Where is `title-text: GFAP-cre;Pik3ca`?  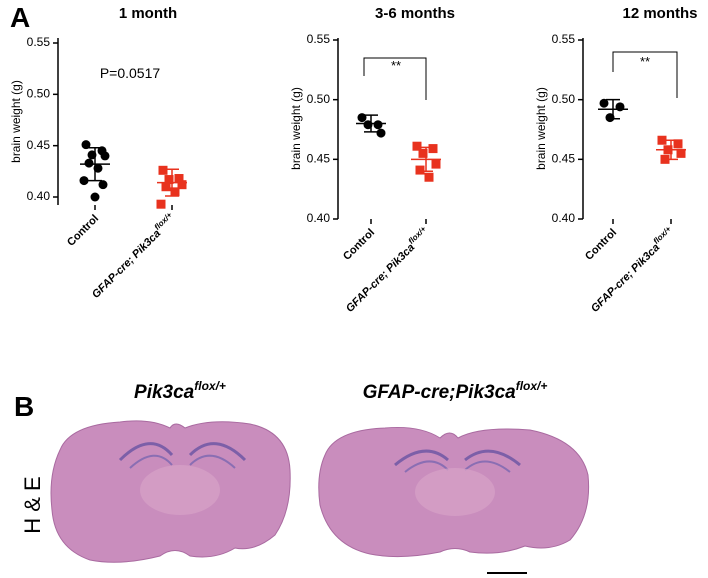
title-text: GFAP-cre;Pik3ca is located at coordinates (440, 392).